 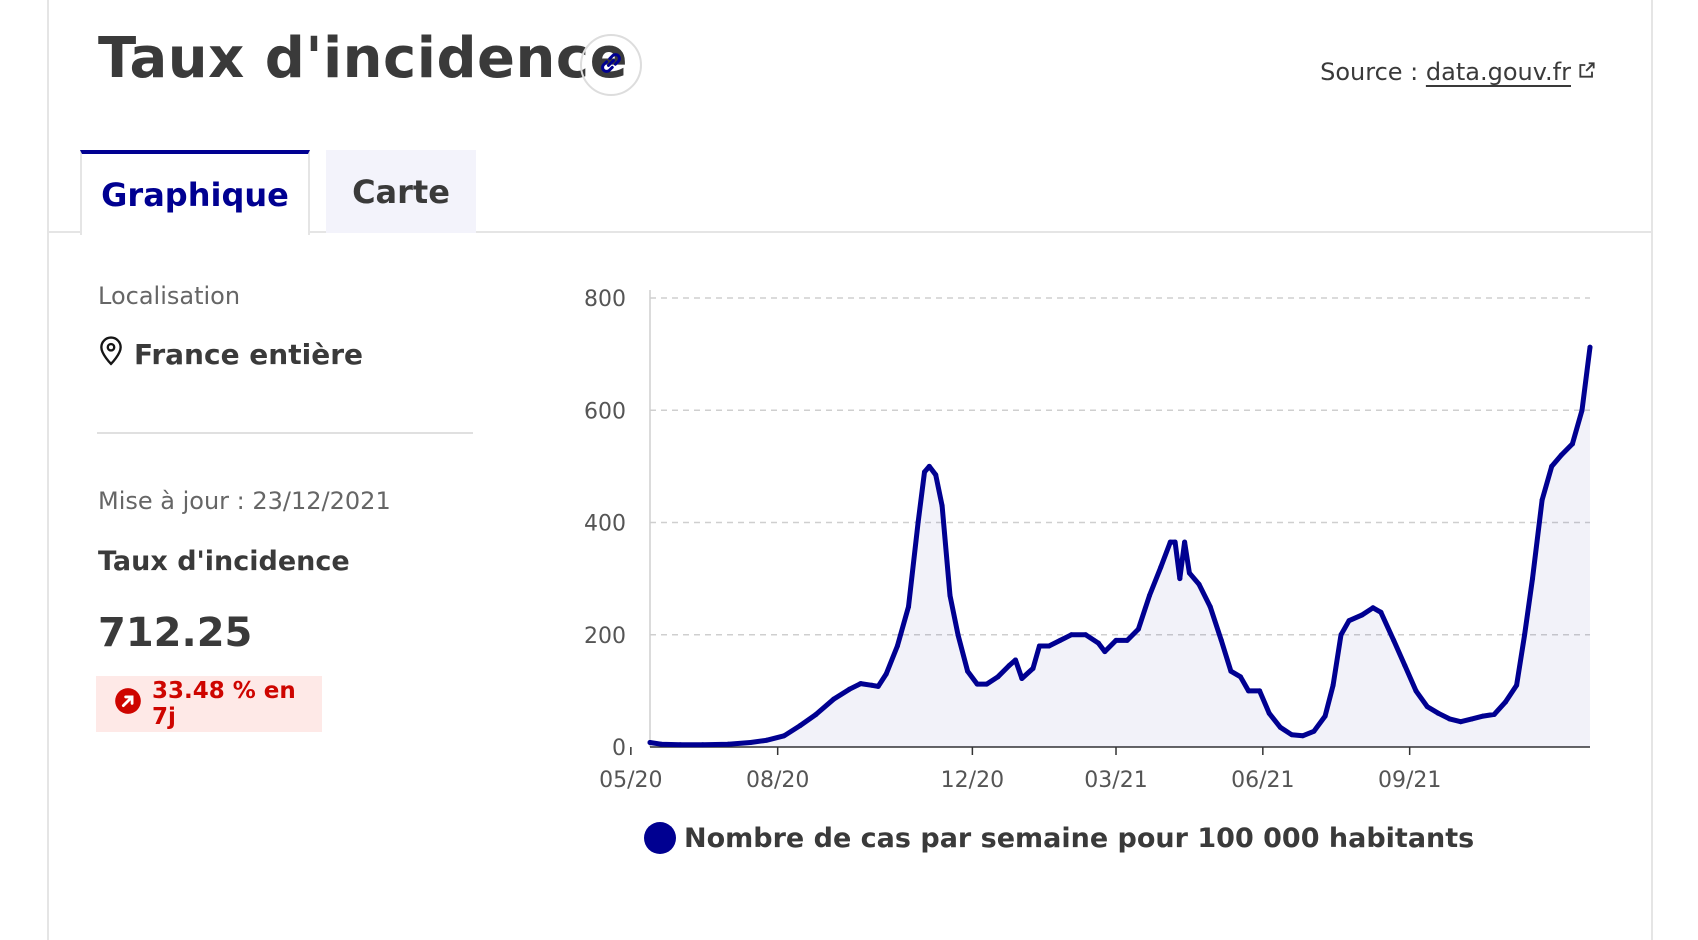 I want to click on y-tick-label: 0, so click(x=619, y=748).